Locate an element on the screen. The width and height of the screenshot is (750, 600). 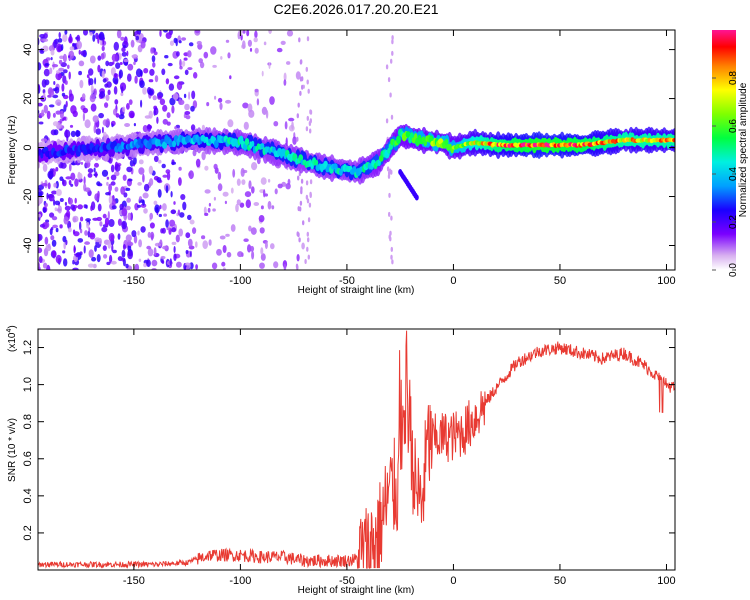
x-tick-label: 0 is located at coordinates (453, 281).